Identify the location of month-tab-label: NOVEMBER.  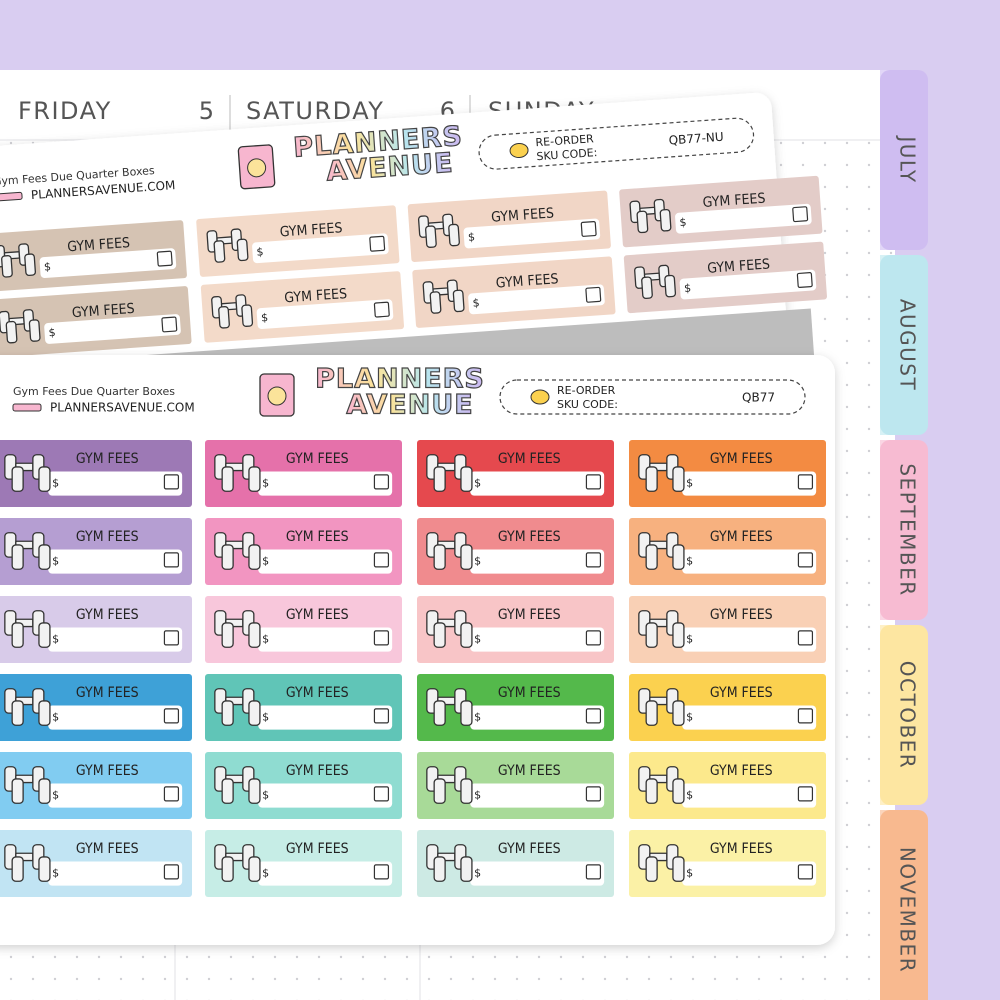
(908, 910).